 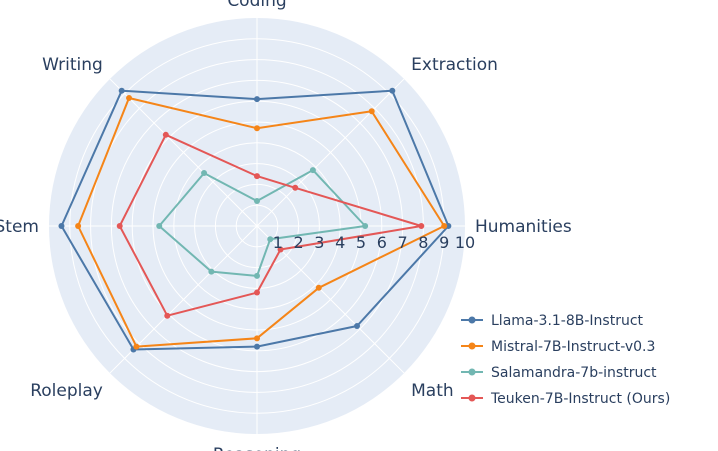 I want to click on series-2-point-reasoning, so click(x=257, y=338).